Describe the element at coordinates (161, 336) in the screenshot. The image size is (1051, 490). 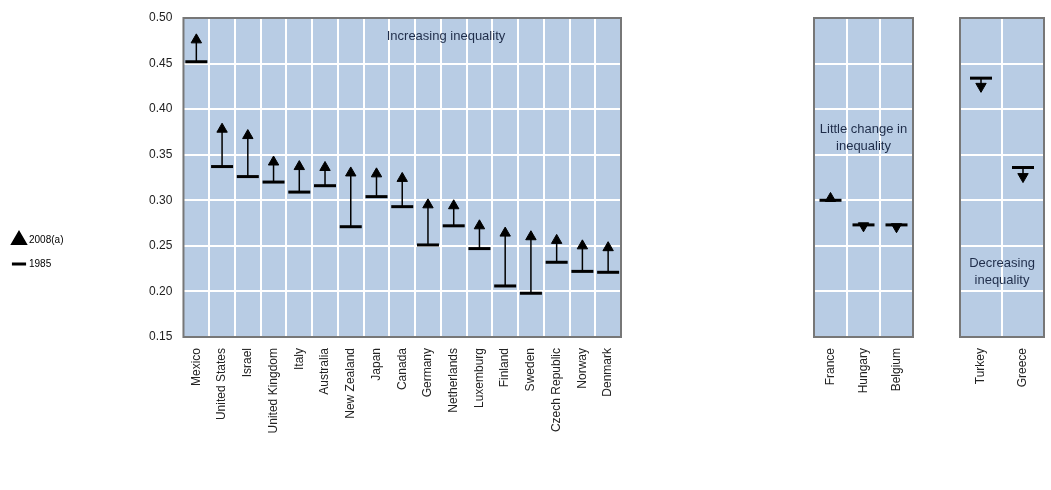
I see `y-tick-label: 0.15` at that location.